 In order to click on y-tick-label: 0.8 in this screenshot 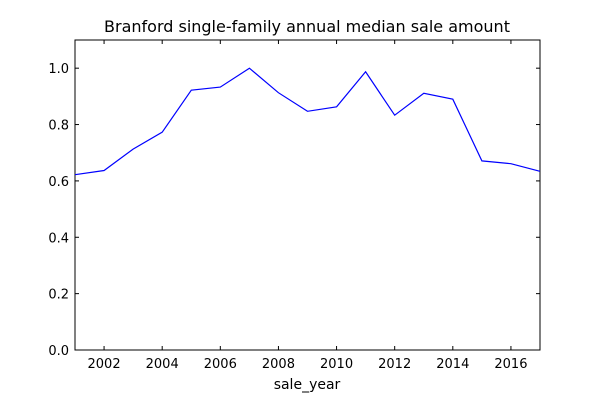, I will do `click(58, 126)`.